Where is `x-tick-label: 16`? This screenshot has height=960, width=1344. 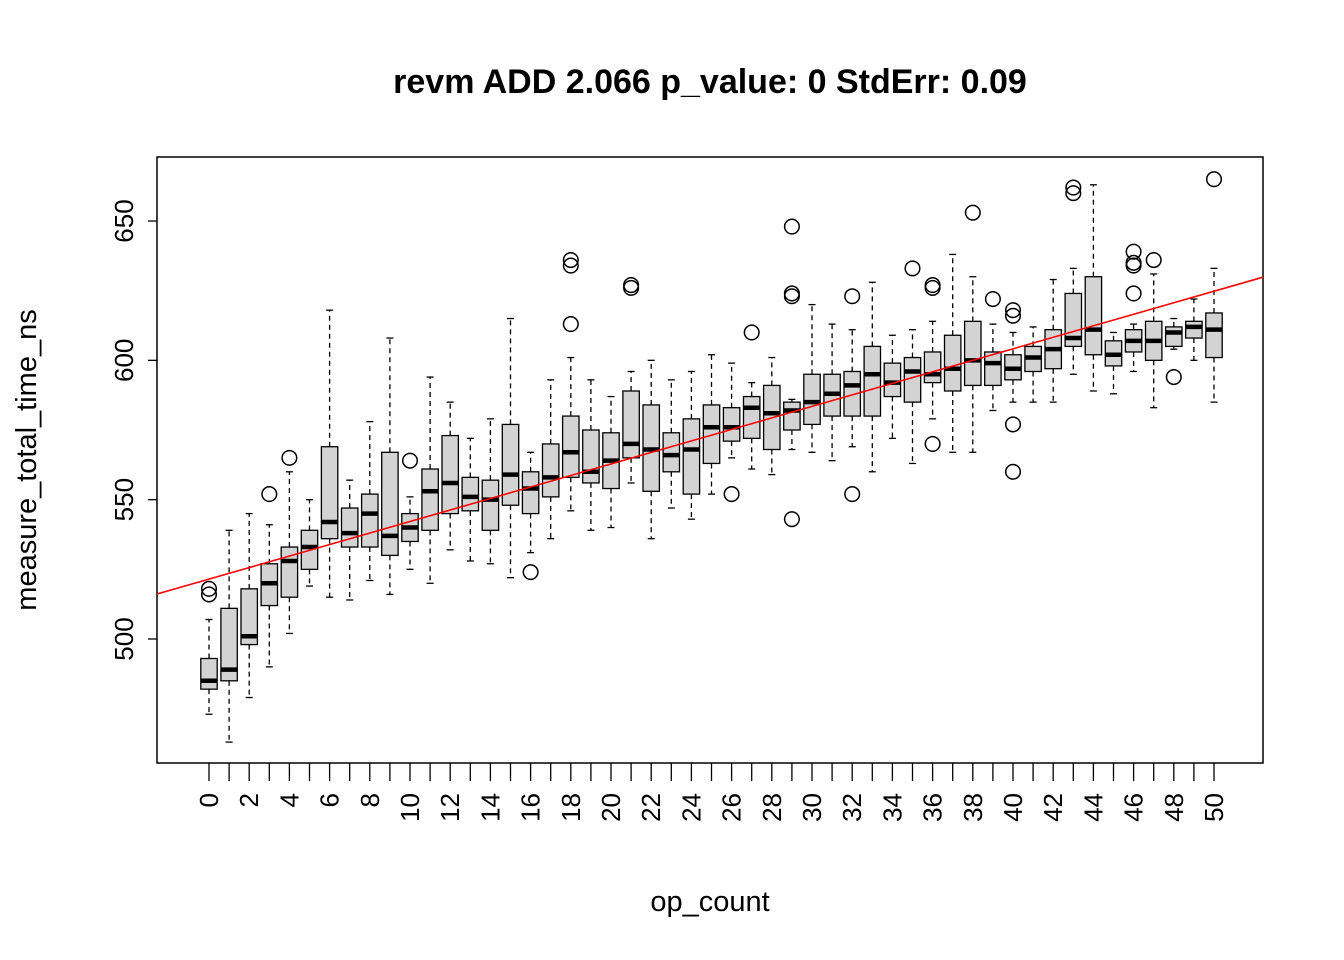 x-tick-label: 16 is located at coordinates (531, 807).